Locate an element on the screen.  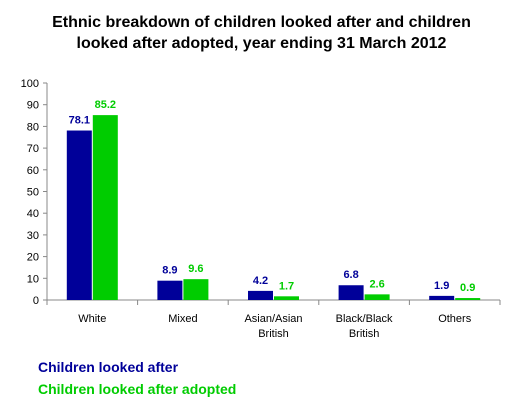
y-tick-label: 70 is located at coordinates (33, 149).